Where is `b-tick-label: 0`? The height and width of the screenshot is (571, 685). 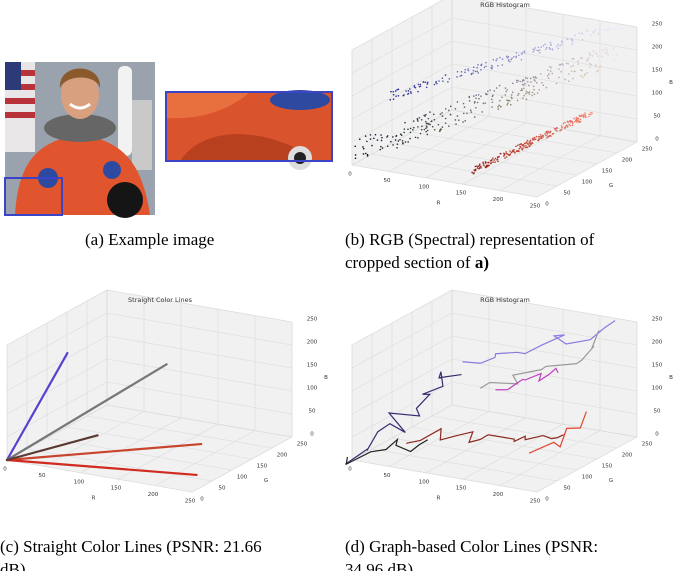 b-tick-label: 0 is located at coordinates (657, 435).